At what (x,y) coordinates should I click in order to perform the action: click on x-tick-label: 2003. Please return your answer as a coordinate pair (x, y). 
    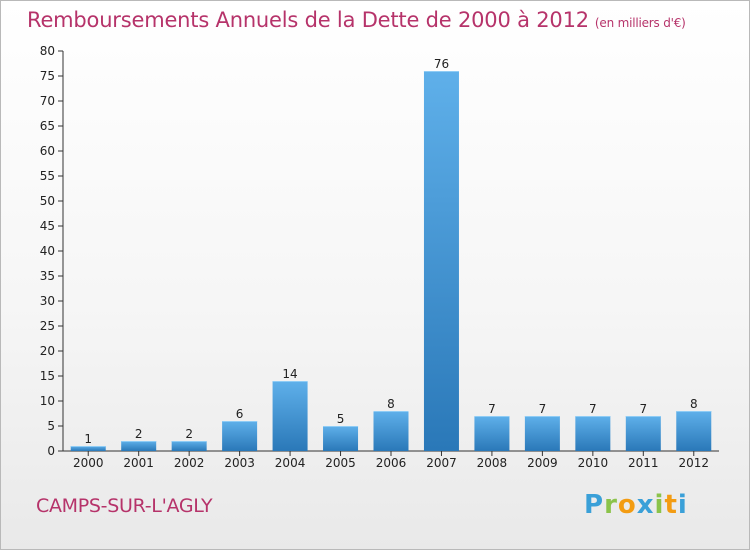
    Looking at the image, I should click on (239, 463).